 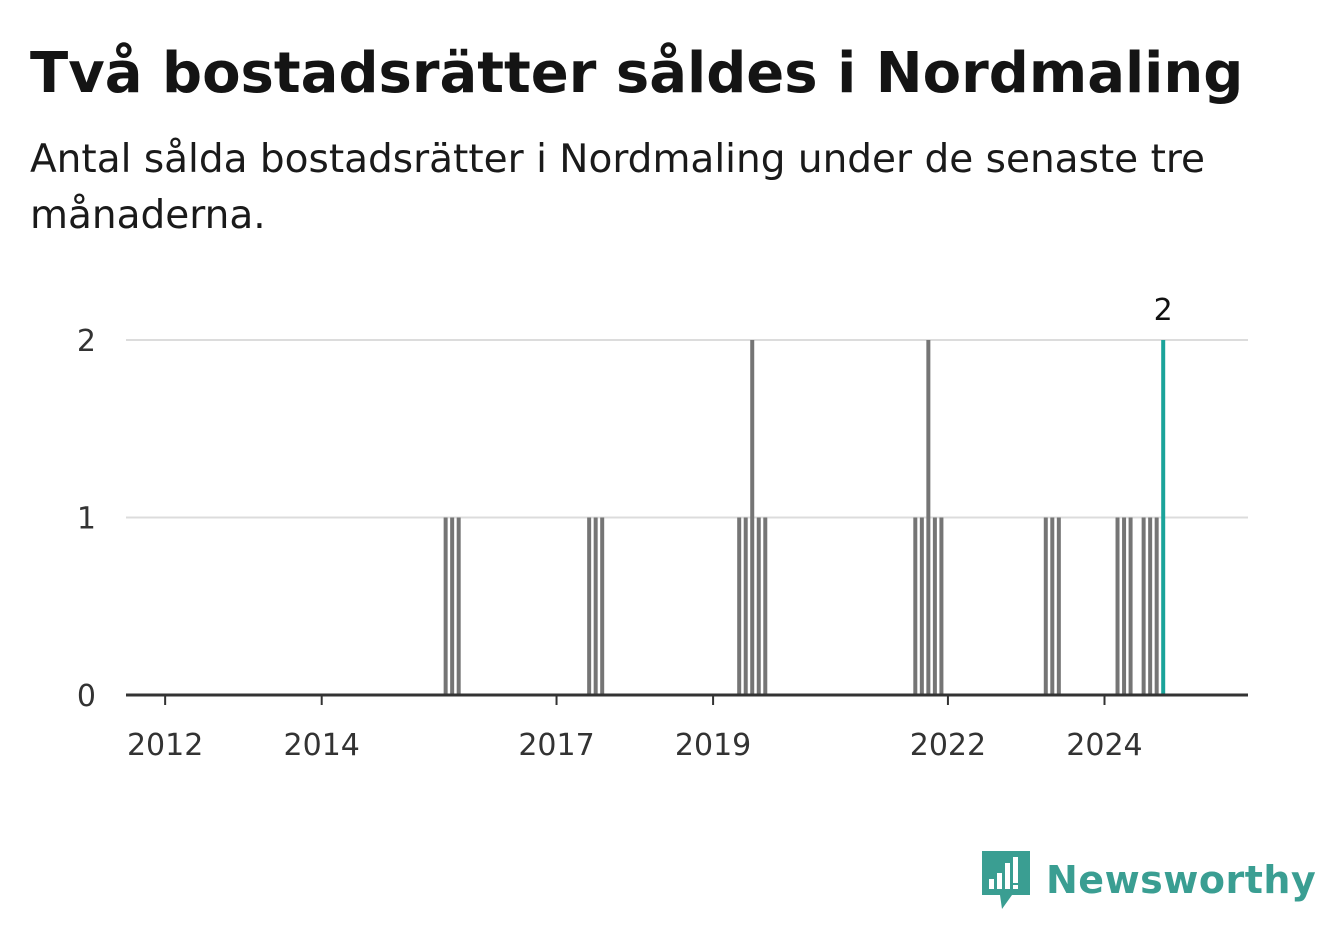 I want to click on newsworthy-chart-bubble-icon, so click(x=1006, y=880).